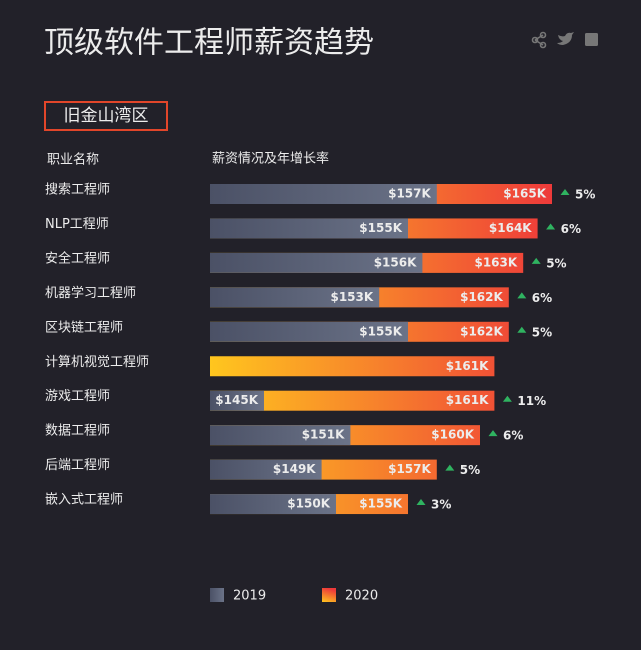 The height and width of the screenshot is (650, 641). What do you see at coordinates (395, 262) in the screenshot?
I see `value-label-2019: $156K` at bounding box center [395, 262].